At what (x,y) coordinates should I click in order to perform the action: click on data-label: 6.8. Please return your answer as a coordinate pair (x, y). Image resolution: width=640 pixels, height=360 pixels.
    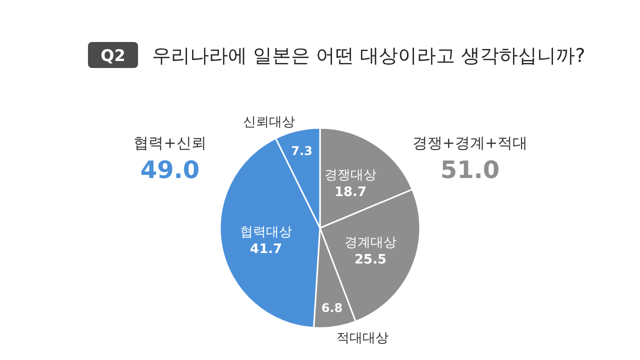
    Looking at the image, I should click on (332, 308).